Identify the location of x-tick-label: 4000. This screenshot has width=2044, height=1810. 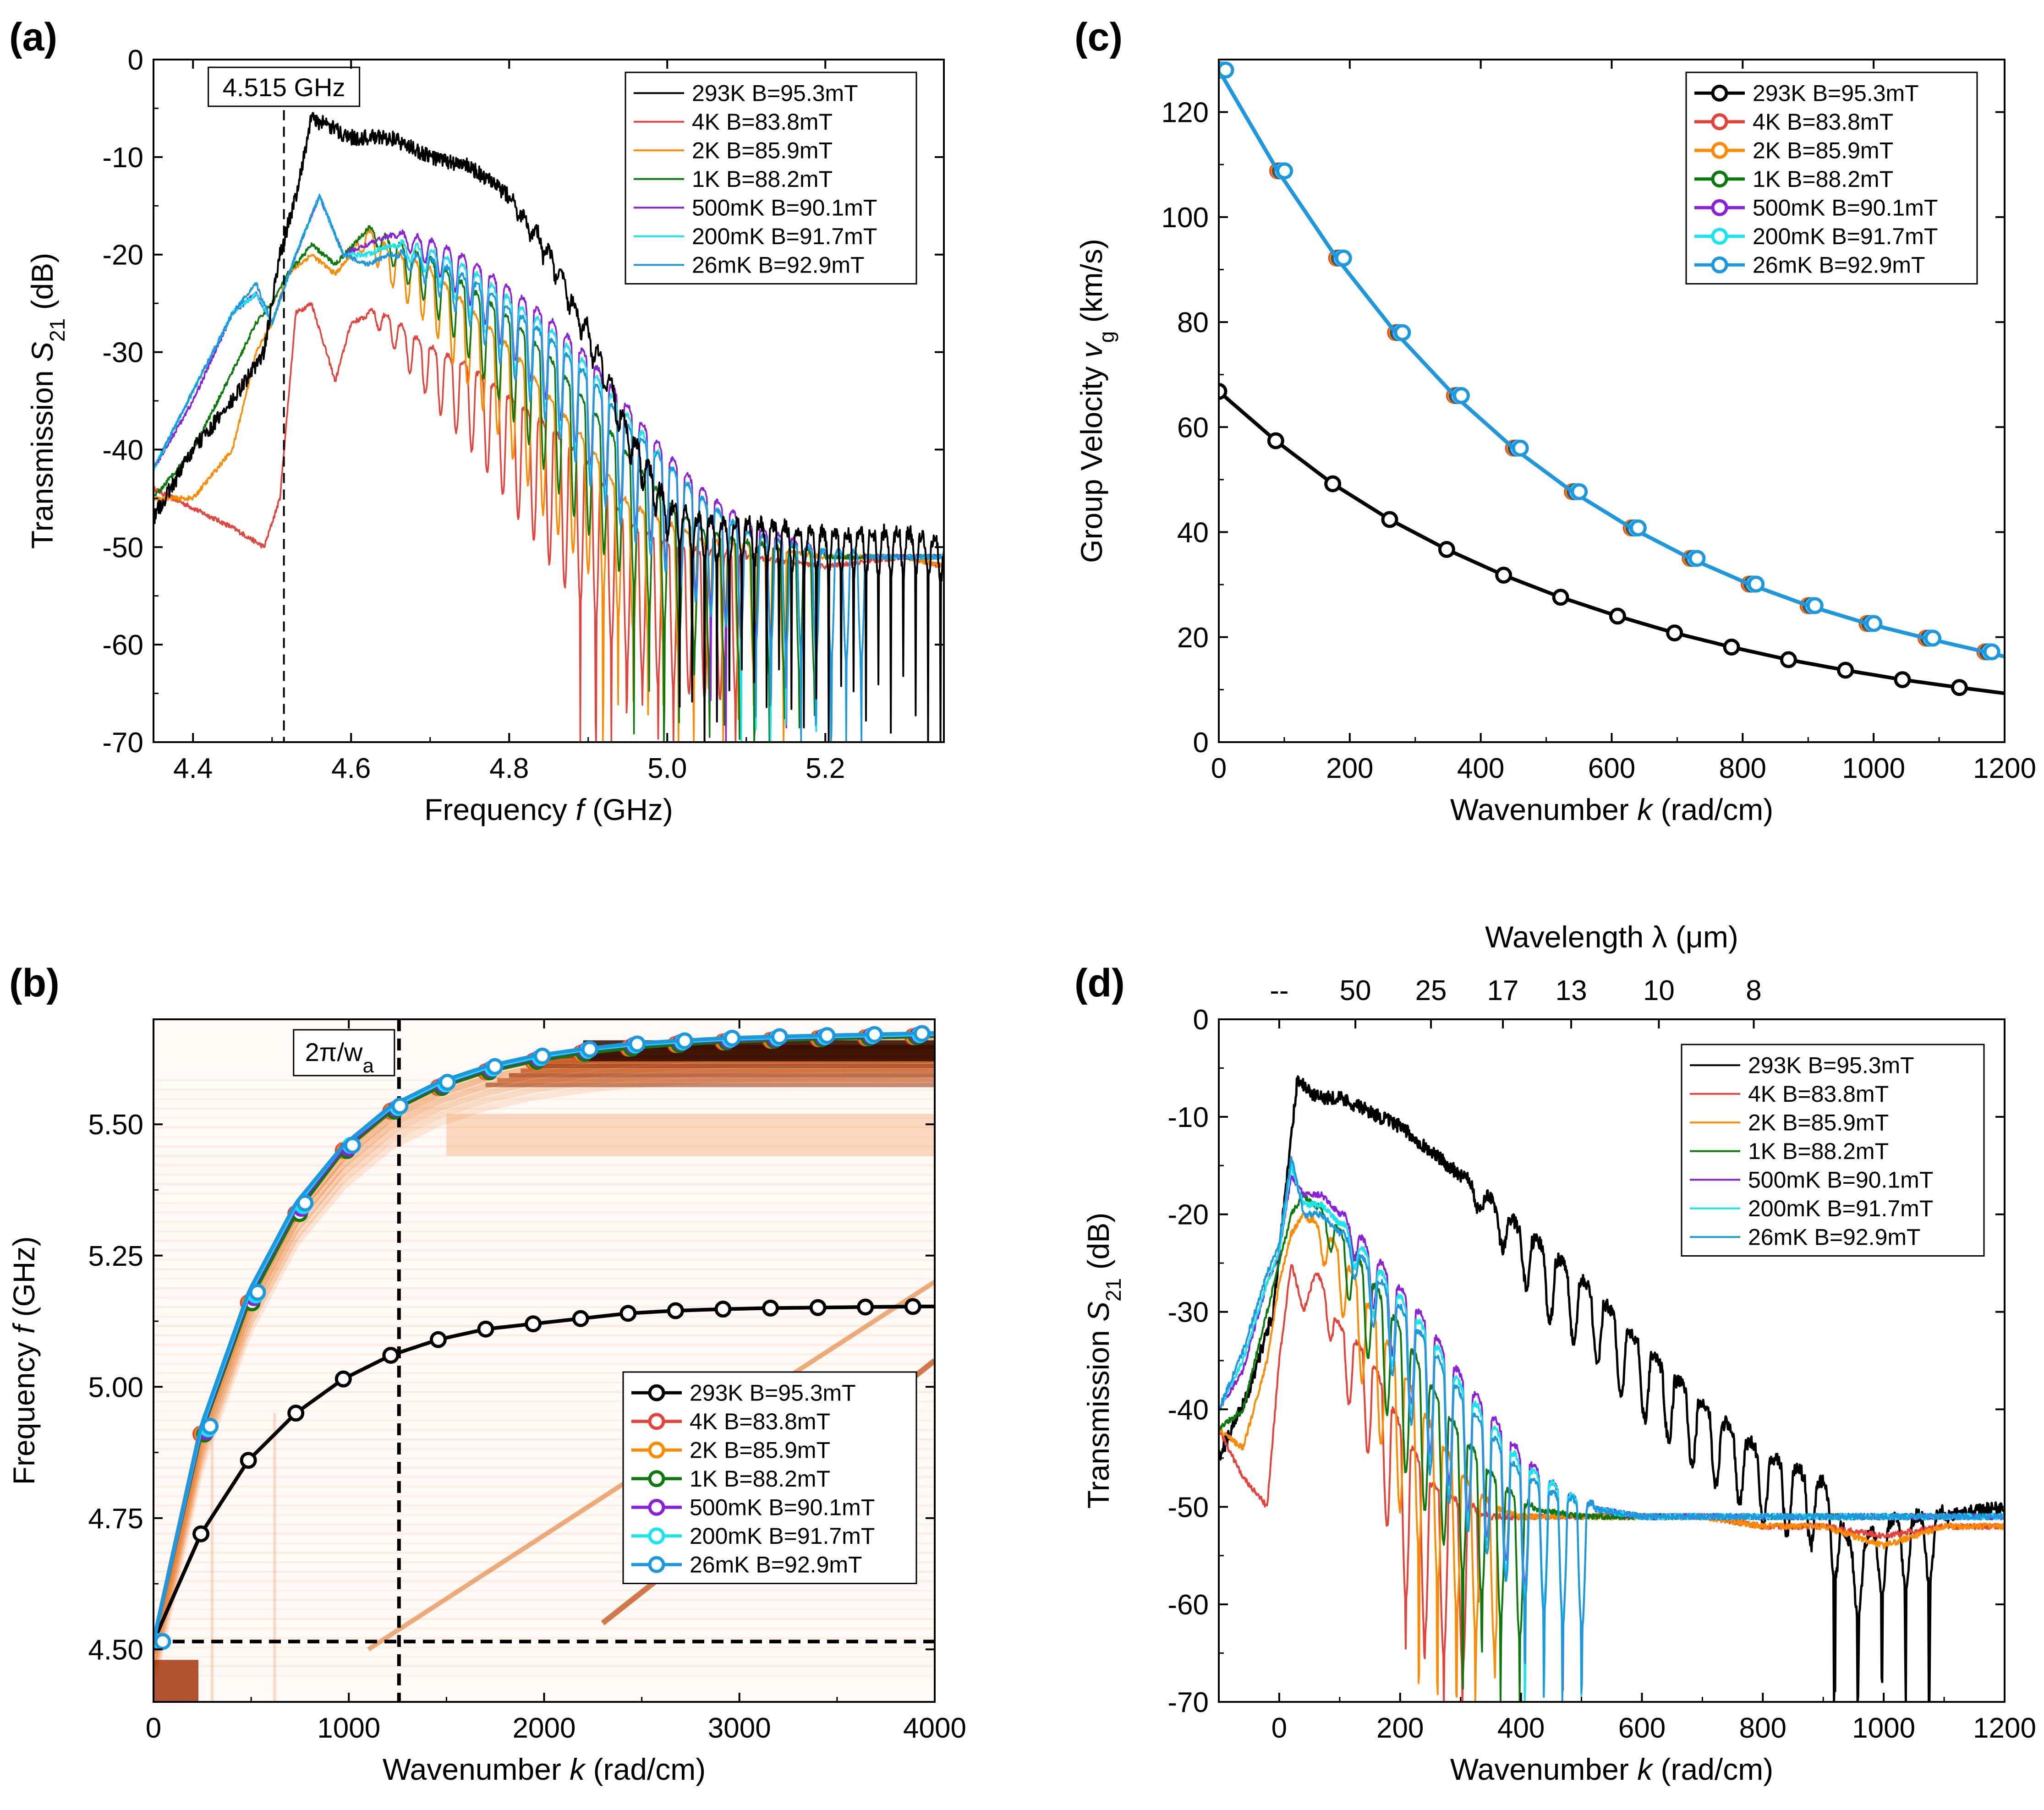
(935, 1728).